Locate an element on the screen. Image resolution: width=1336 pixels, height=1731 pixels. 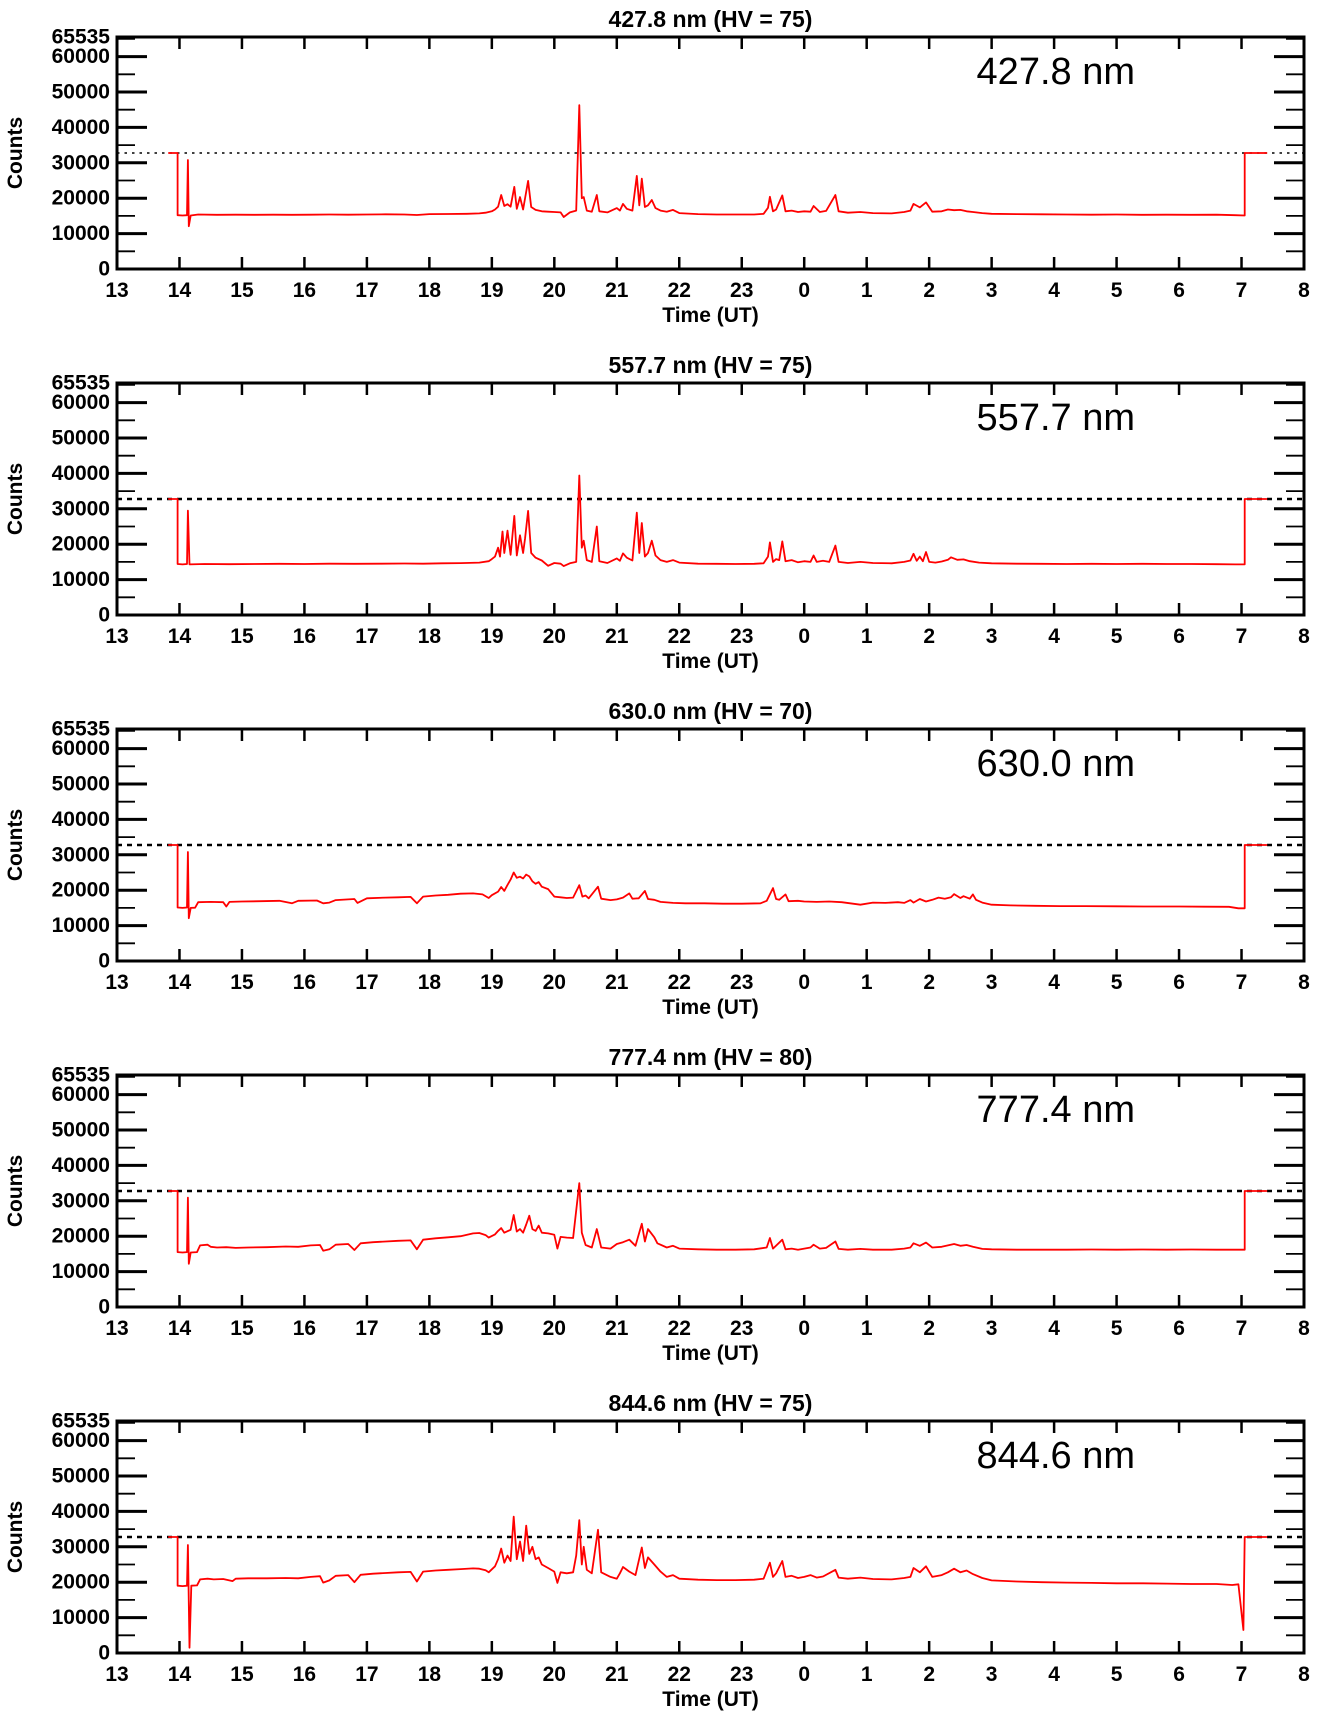
wavelength-label: 557.7 nm is located at coordinates (1056, 418).